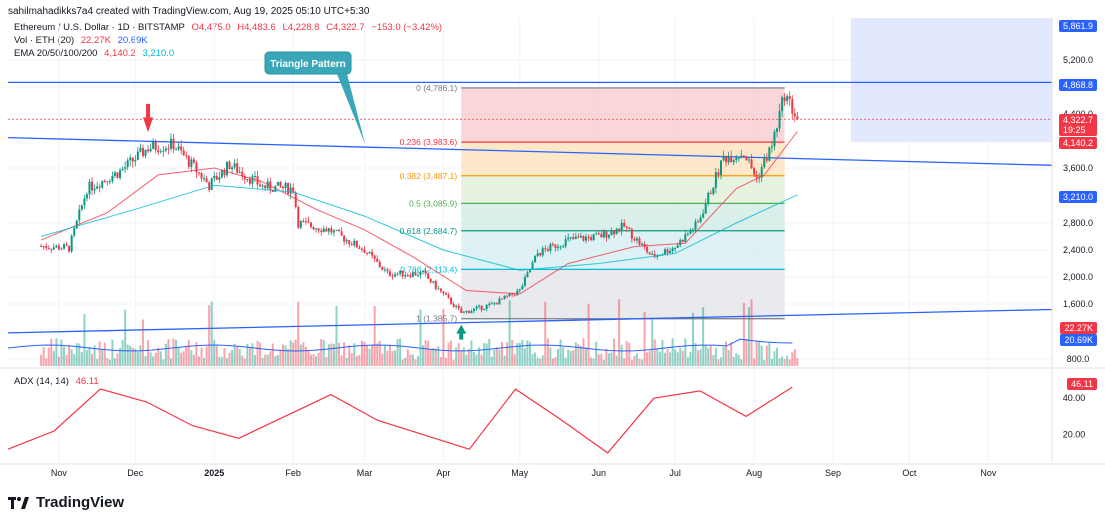 The width and height of the screenshot is (1105, 525). Describe the element at coordinates (44, 40) in the screenshot. I see `volume-label: Vol · ETH (20)` at that location.